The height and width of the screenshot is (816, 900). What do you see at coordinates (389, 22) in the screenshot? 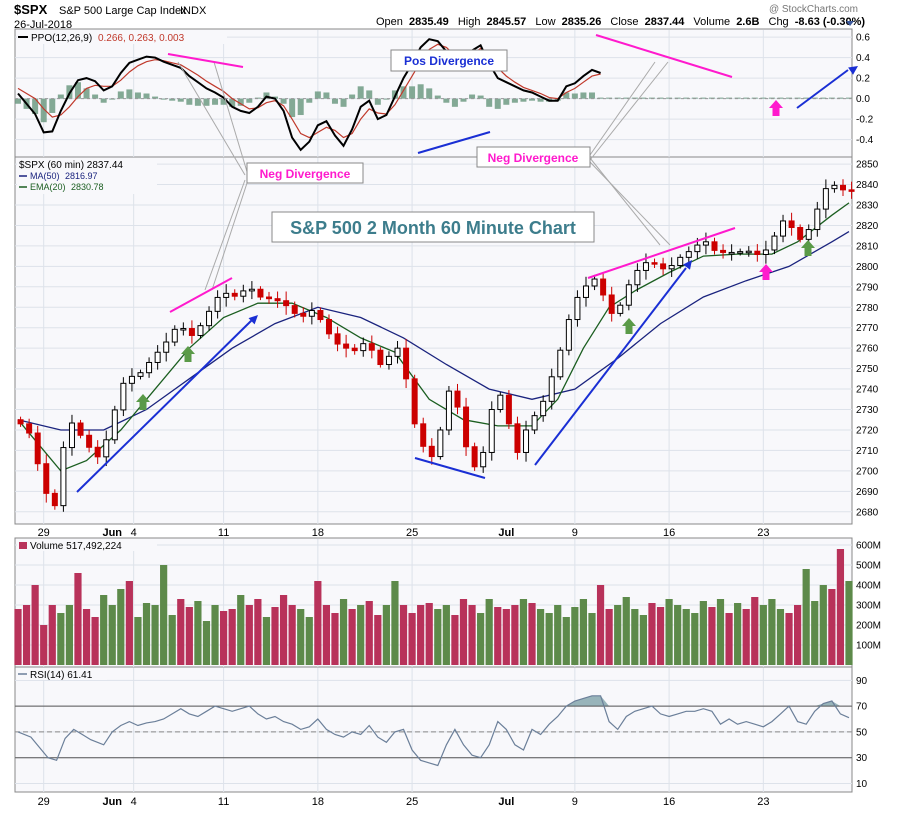
I see `open-label: Open` at bounding box center [389, 22].